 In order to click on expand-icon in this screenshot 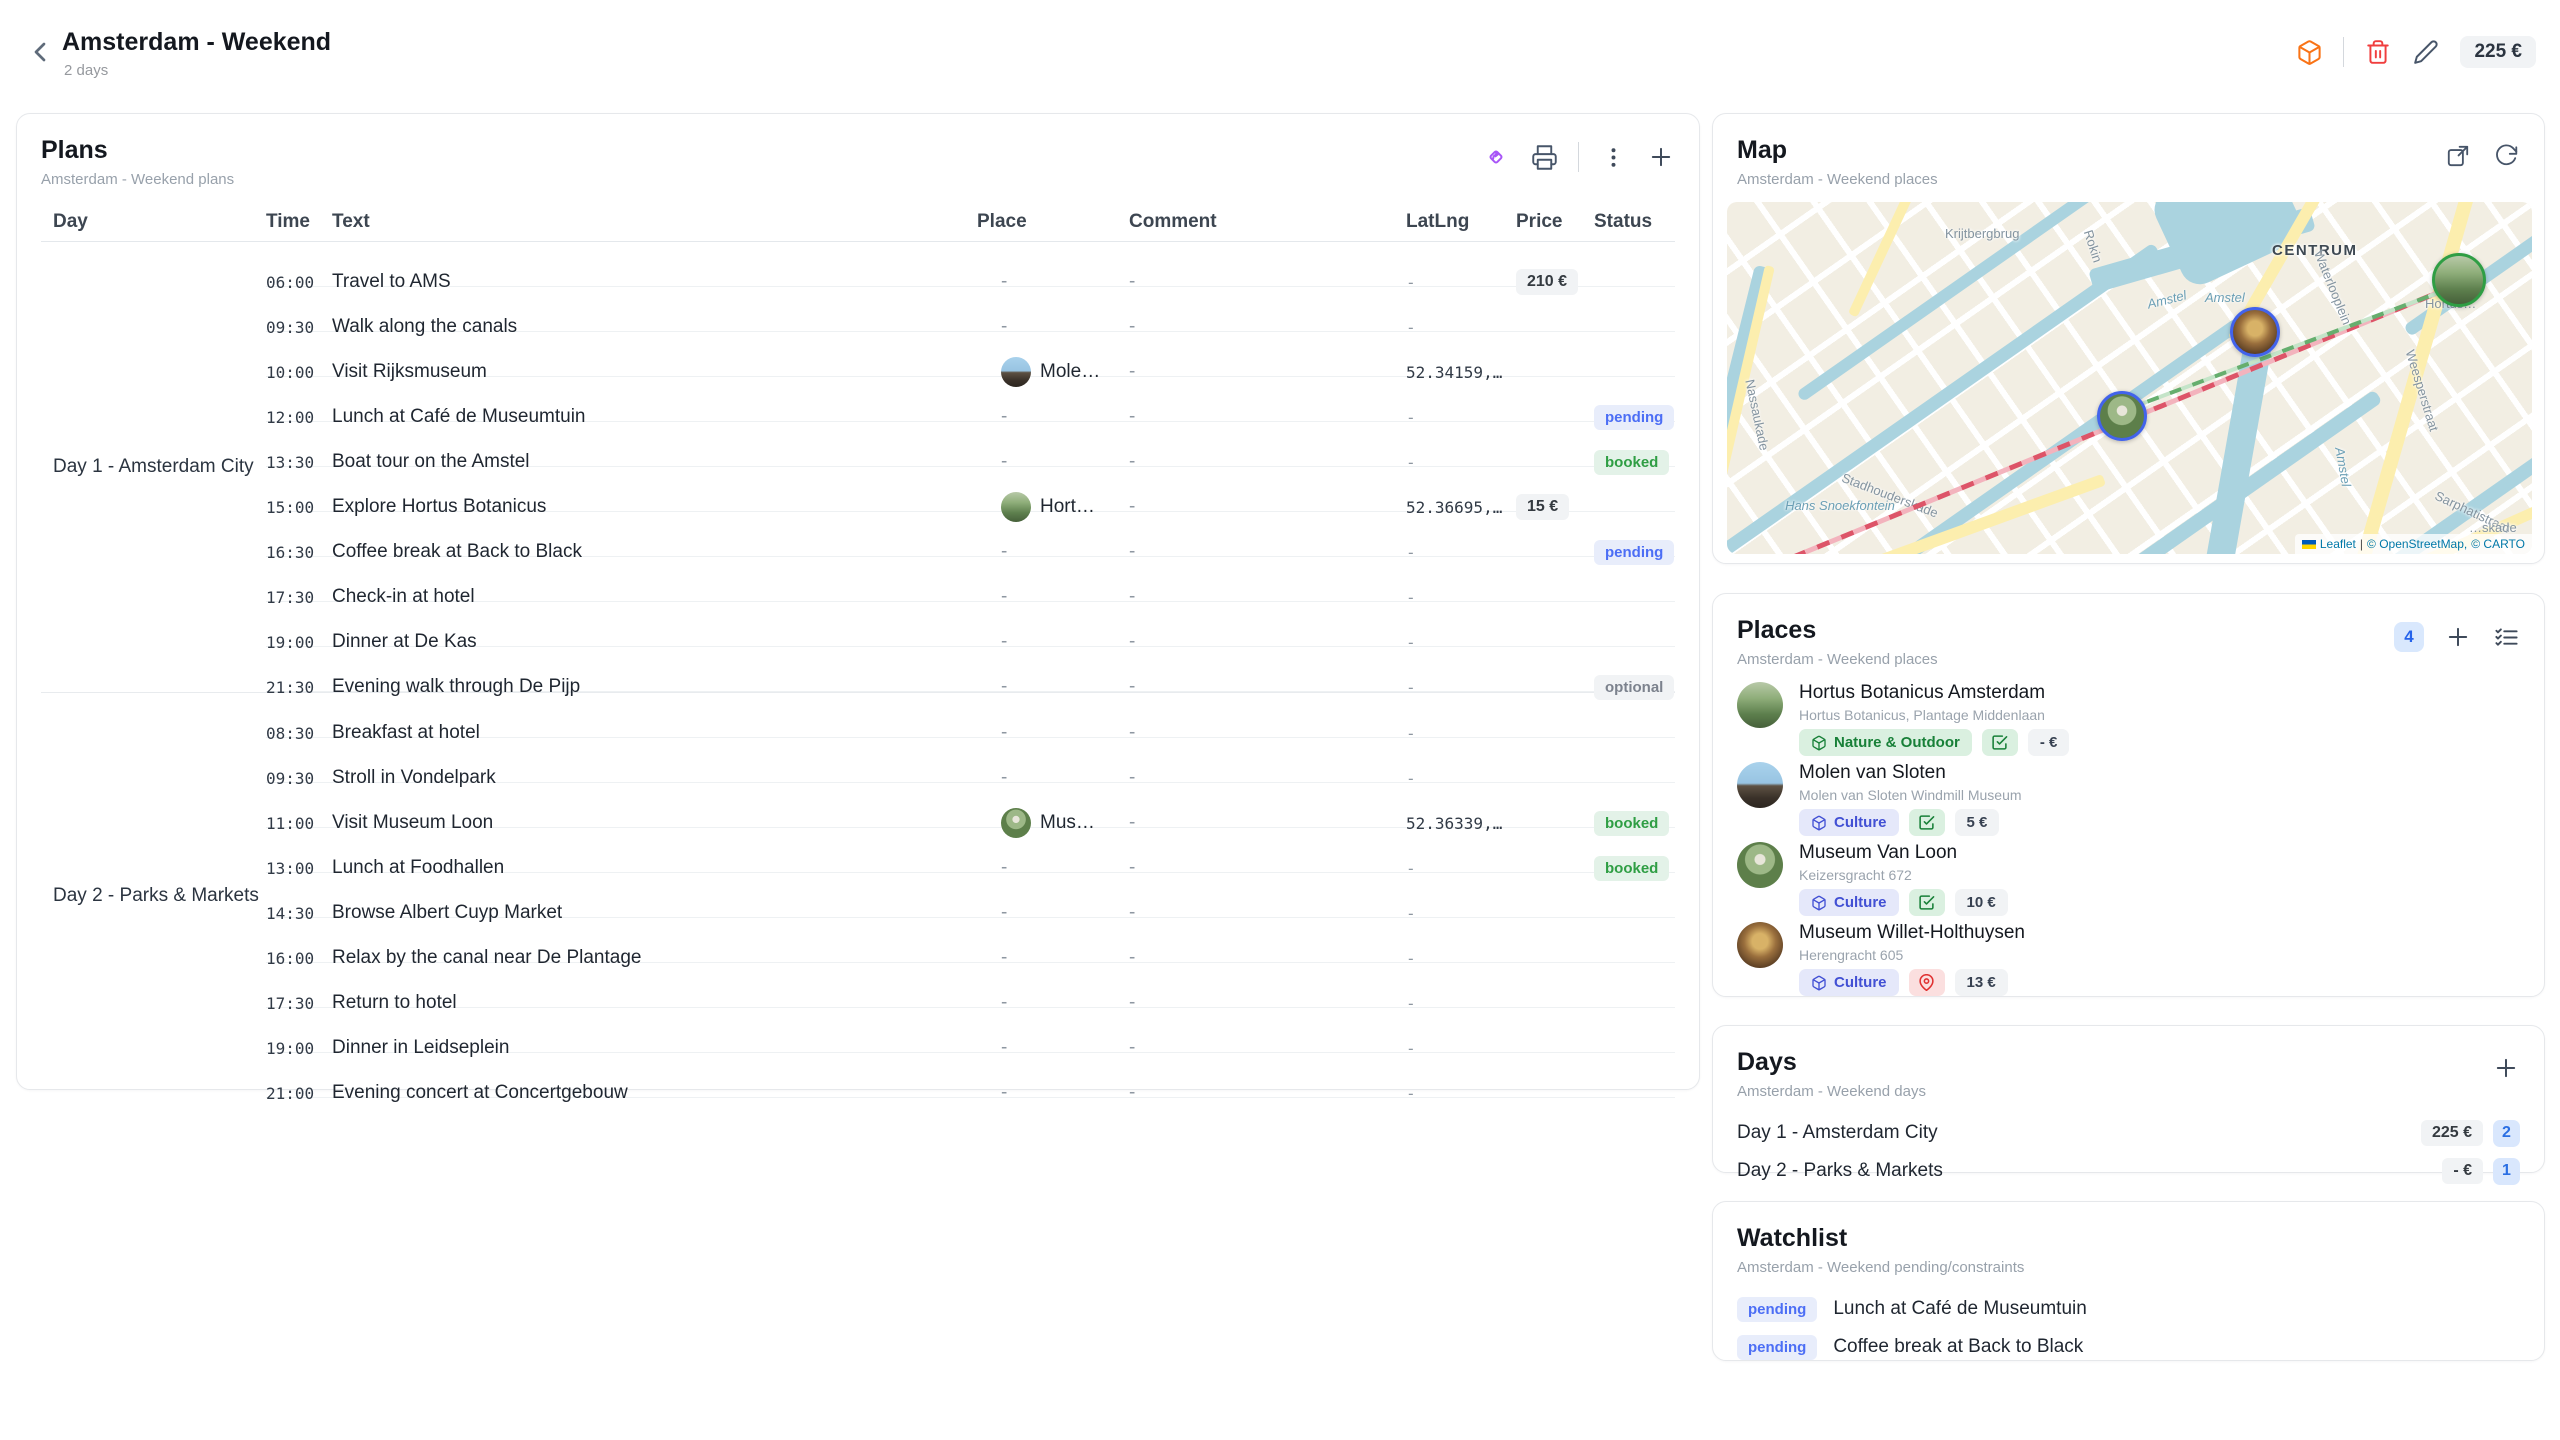, I will do `click(2458, 156)`.